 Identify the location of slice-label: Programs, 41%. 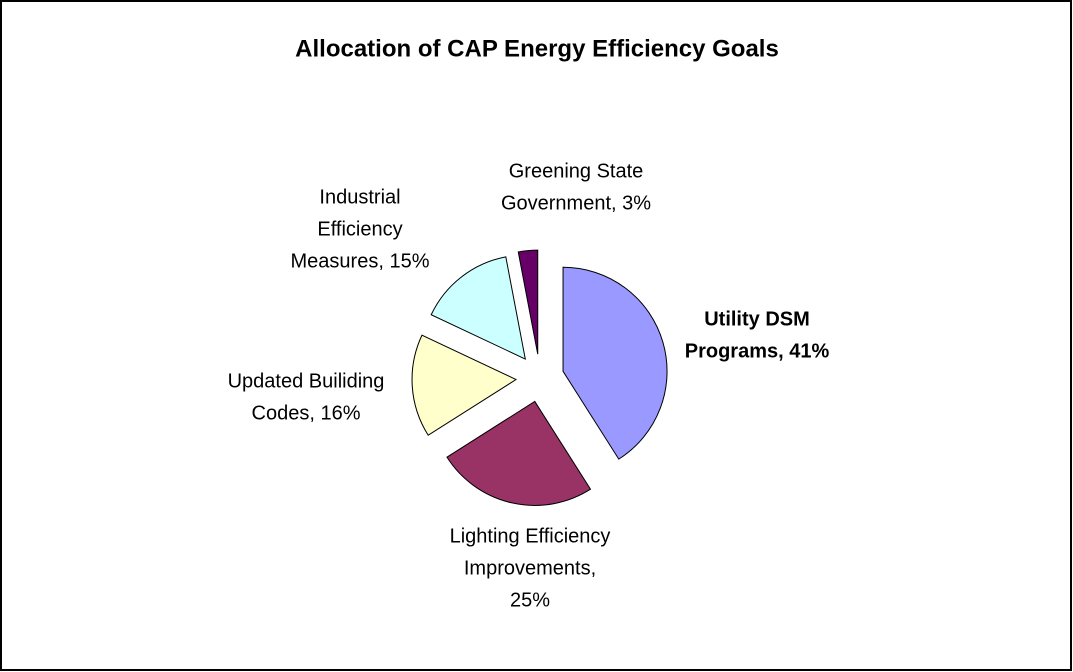
(757, 351).